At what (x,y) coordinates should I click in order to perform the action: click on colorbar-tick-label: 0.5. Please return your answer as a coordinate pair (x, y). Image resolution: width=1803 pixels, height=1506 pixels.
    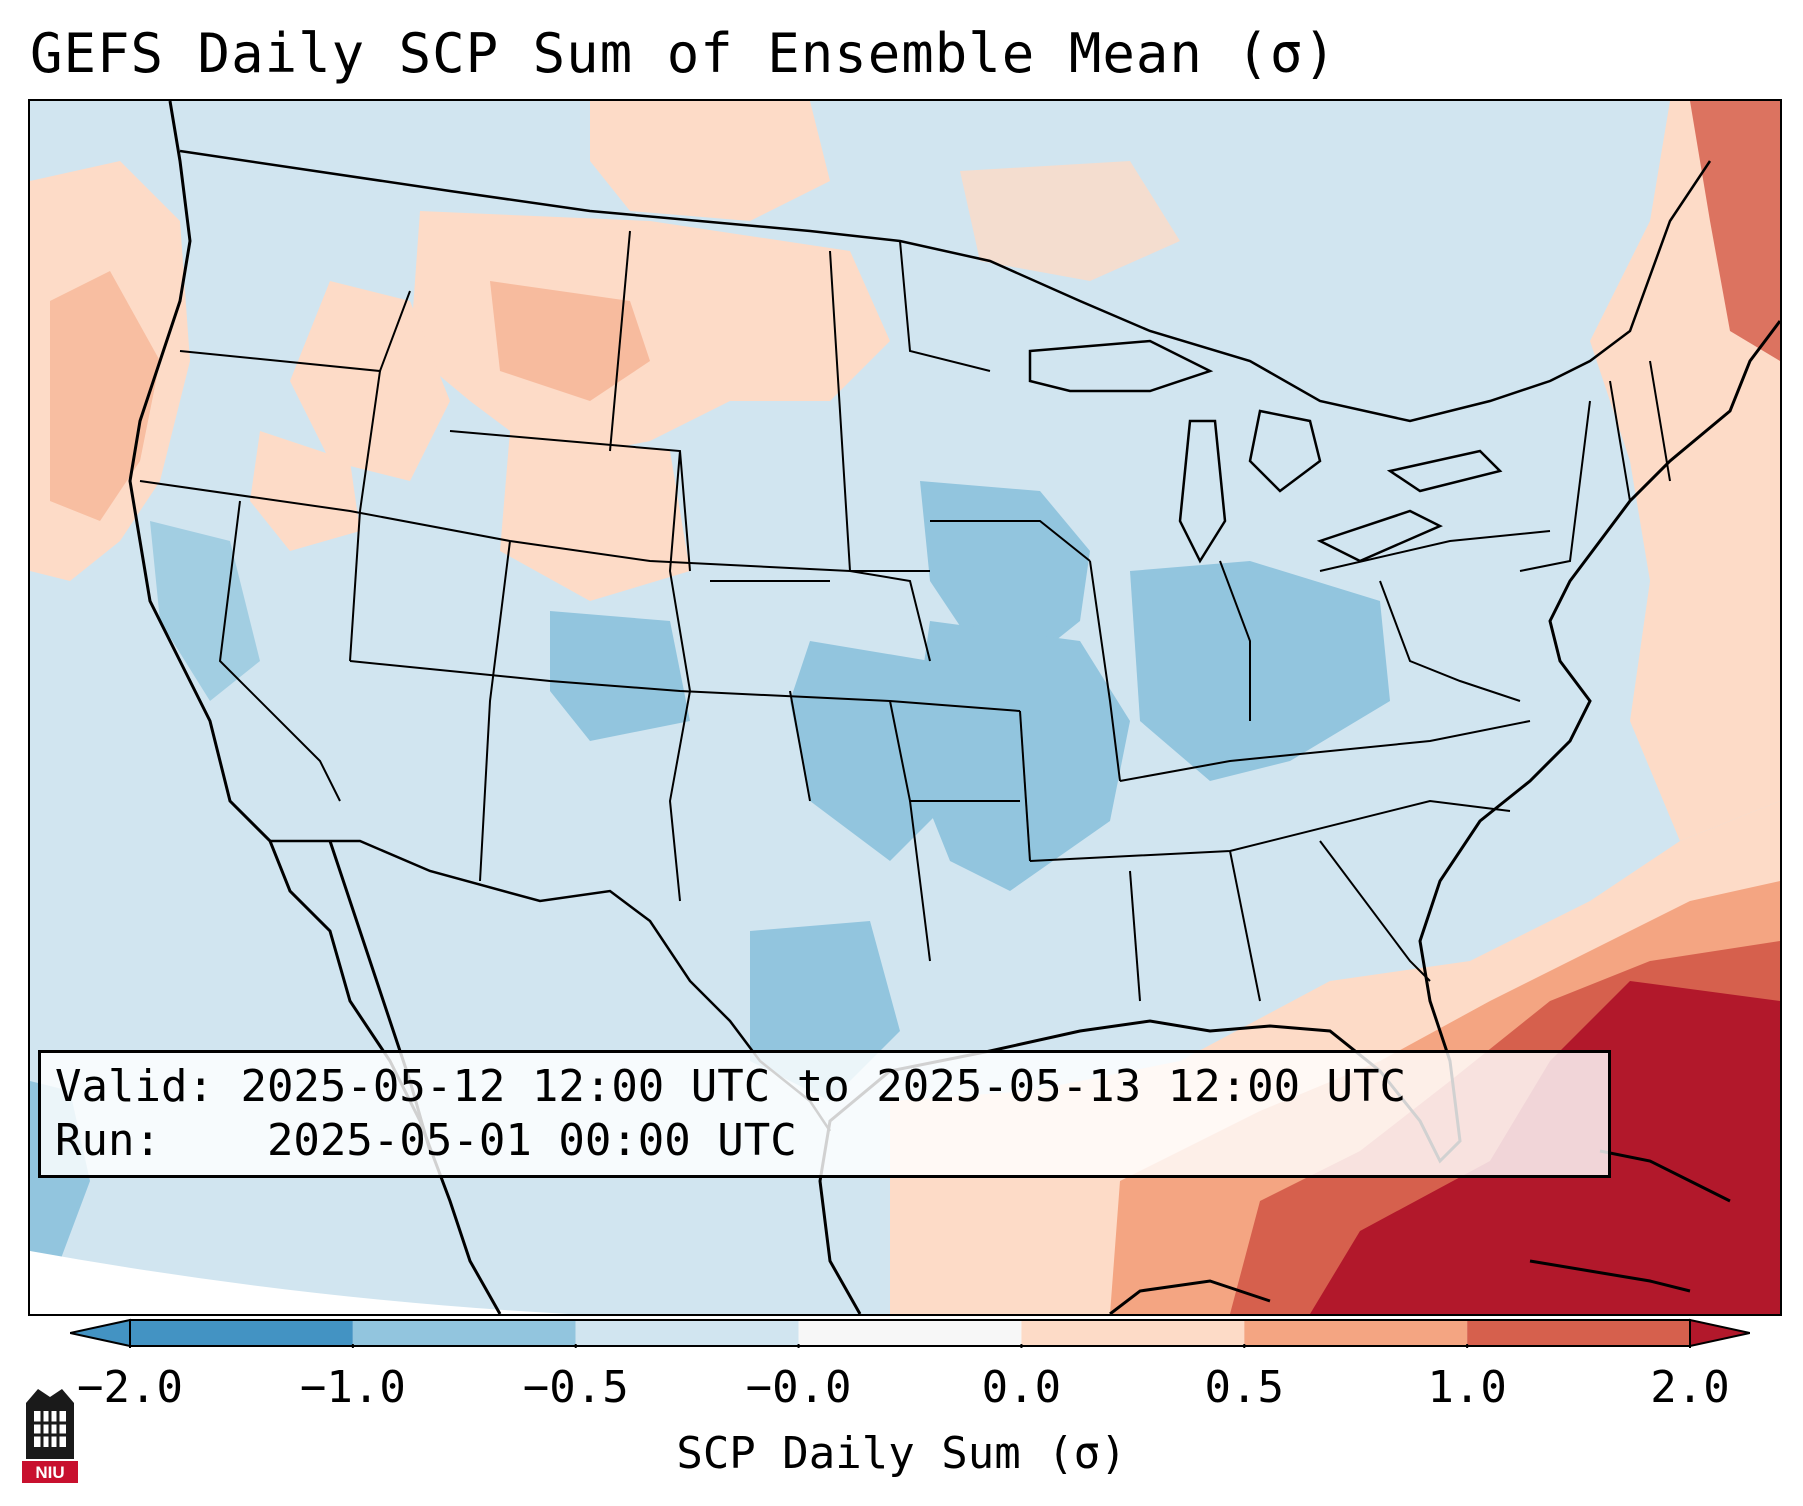
    Looking at the image, I should click on (1244, 1387).